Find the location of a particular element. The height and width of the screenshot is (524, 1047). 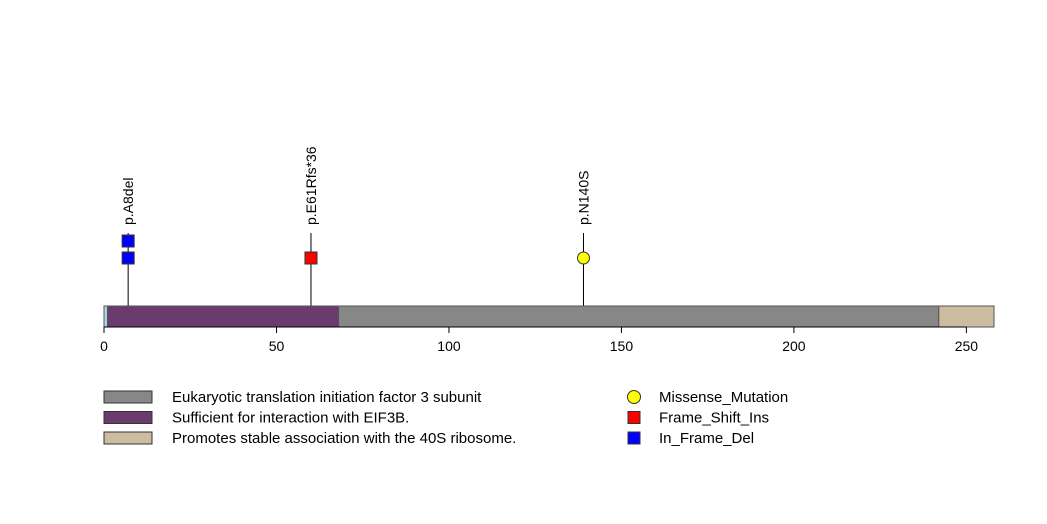

legend-domain-label: Sufficient for interaction with EIF3B. is located at coordinates (290, 418).